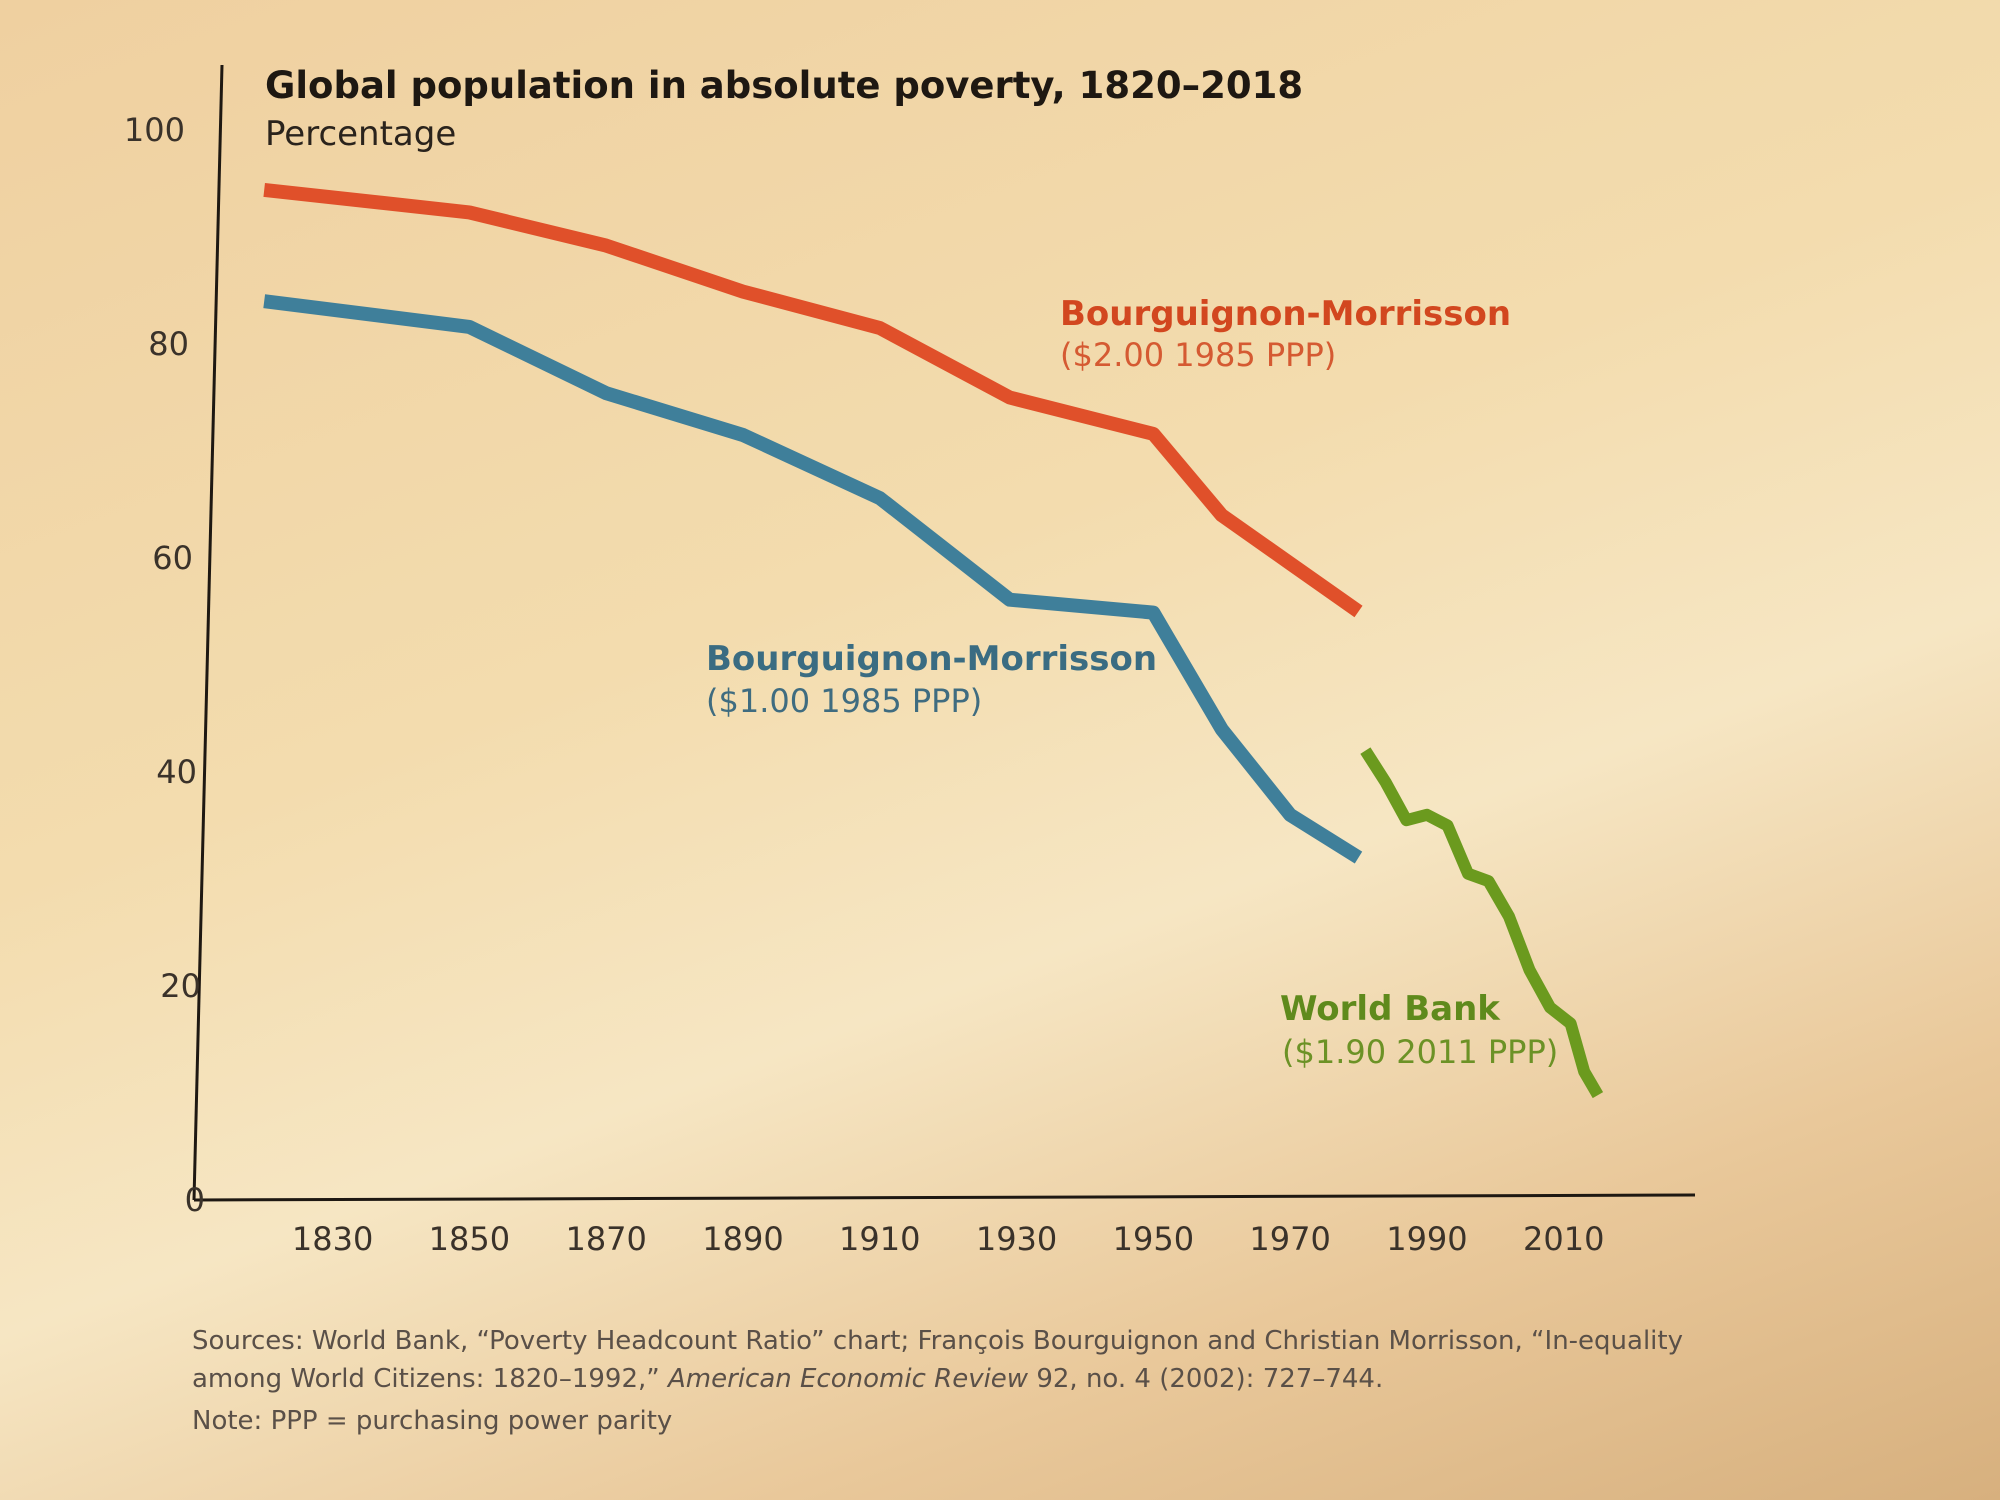 The height and width of the screenshot is (1500, 2000). I want to click on y-tick-label: 80, so click(168, 344).